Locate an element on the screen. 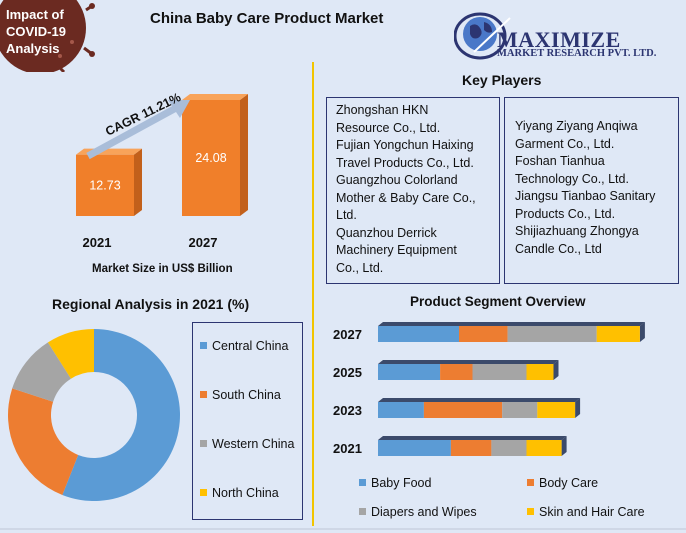 This screenshot has height=533, width=686. key-player-right-line: Products Co., Ltd. is located at coordinates (565, 213).